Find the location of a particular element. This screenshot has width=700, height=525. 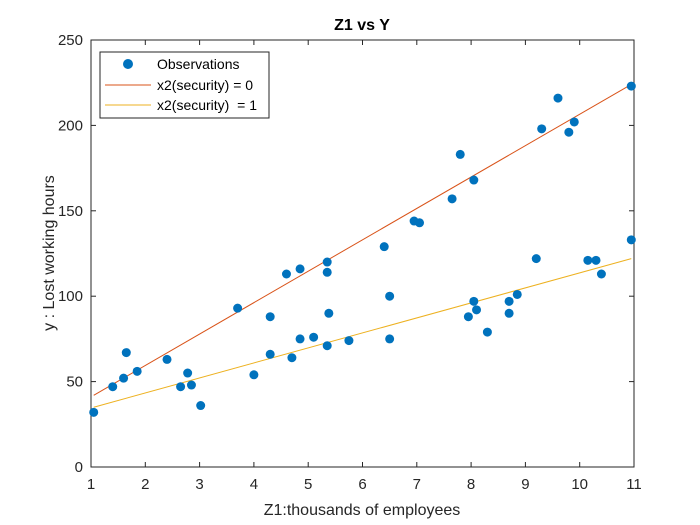

x-axis-label: Z1:thousands of employees is located at coordinates (362, 510).